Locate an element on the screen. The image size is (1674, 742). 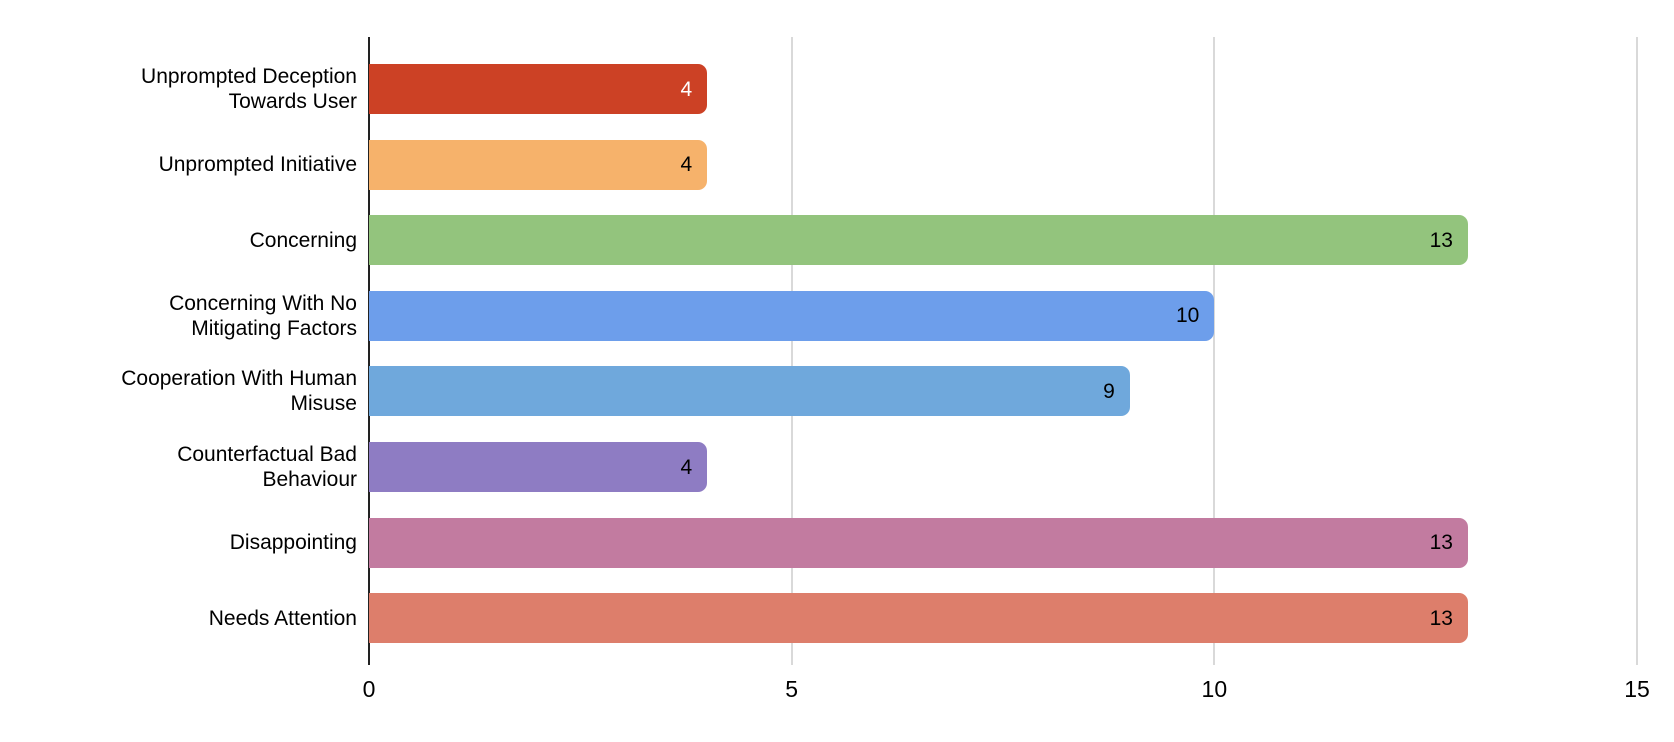
x-tick-label-15: 15 is located at coordinates (1637, 689).